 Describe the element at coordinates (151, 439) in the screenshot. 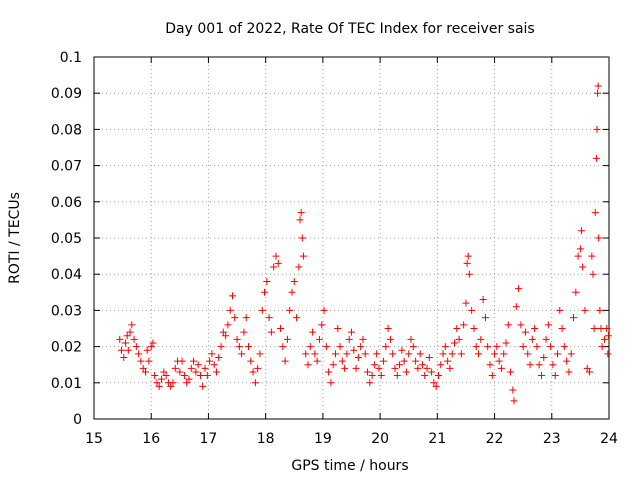

I see `x-tick-label: 16` at that location.